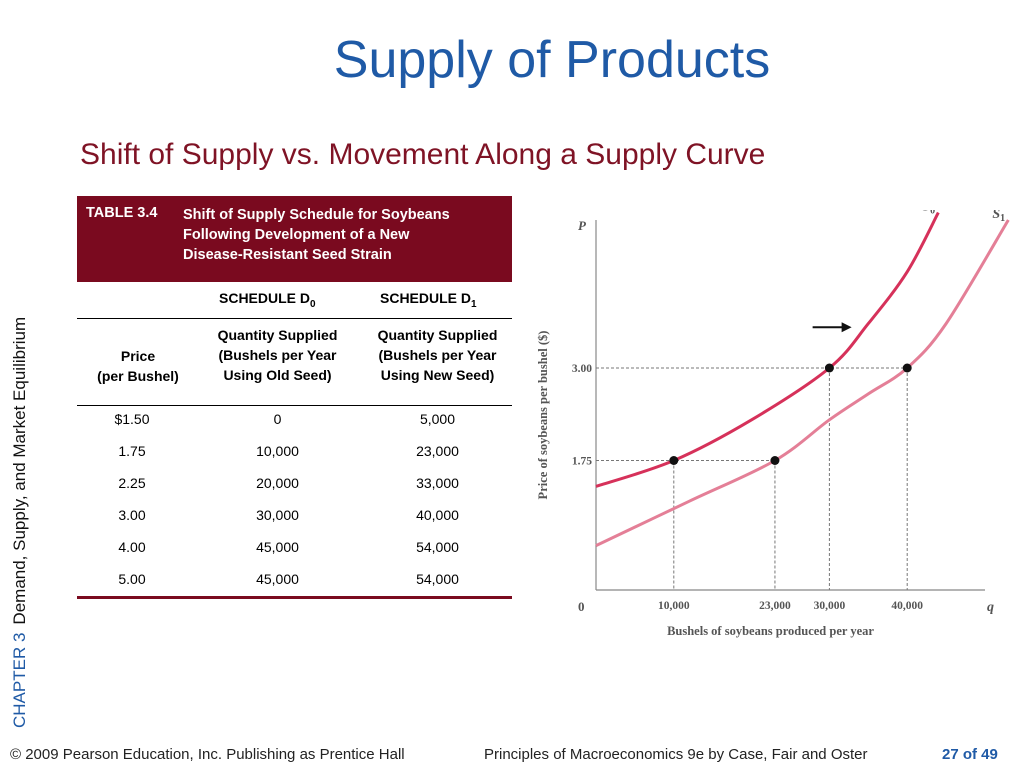  Describe the element at coordinates (294, 597) in the screenshot. I see `table-bottom-rule` at that location.